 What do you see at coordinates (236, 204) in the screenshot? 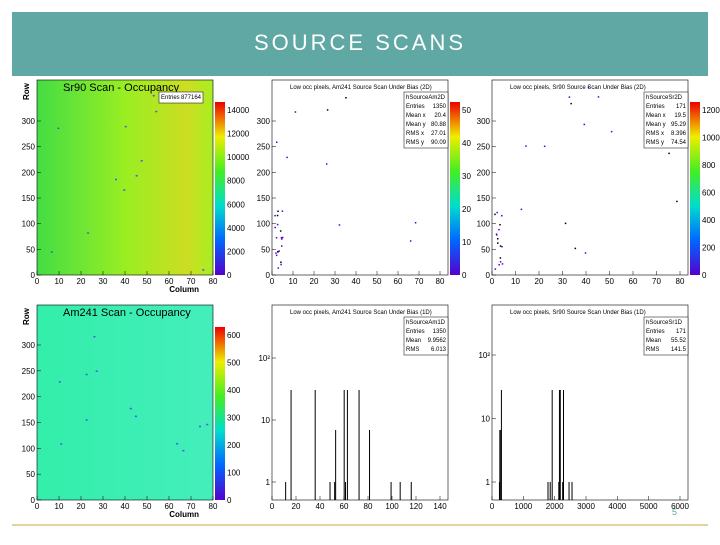
I see `z-tick-label: 6000` at bounding box center [236, 204].